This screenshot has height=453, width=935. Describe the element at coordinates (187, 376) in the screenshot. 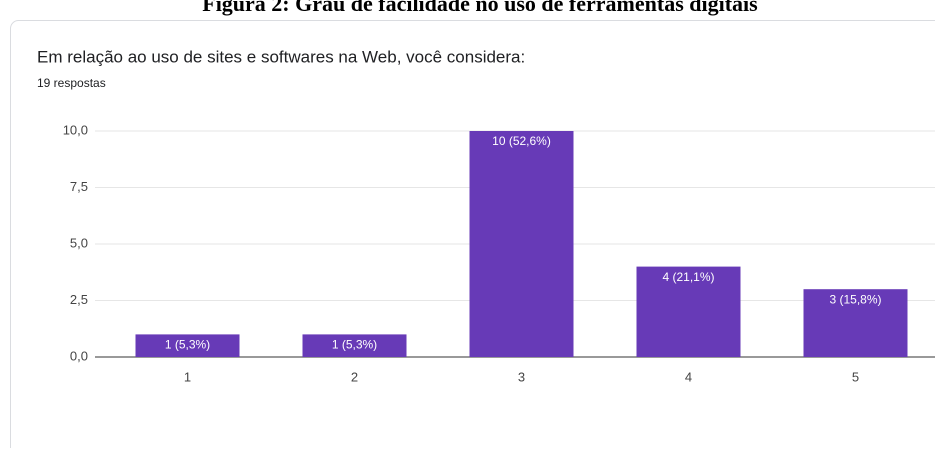

I see `x-tick-label: 1` at that location.